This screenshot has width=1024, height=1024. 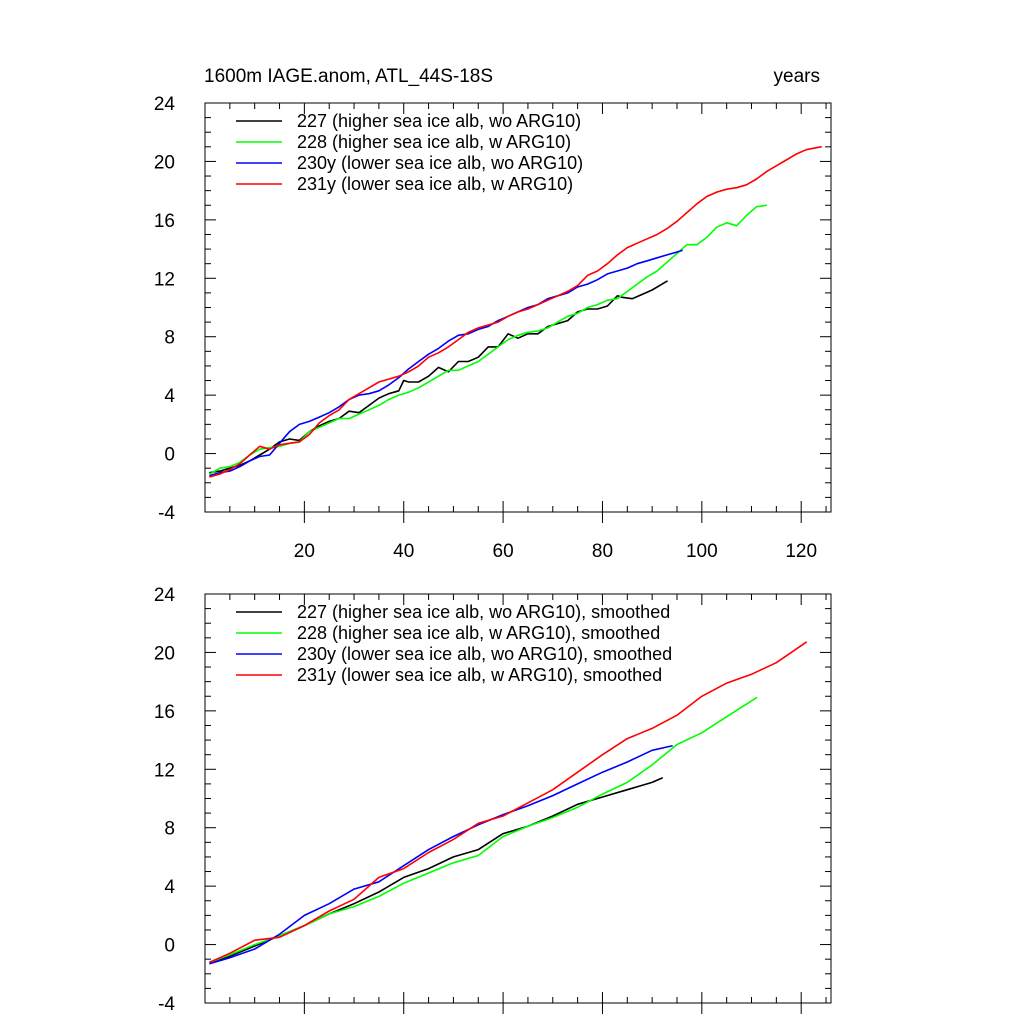 What do you see at coordinates (435, 184) in the screenshot?
I see `legend-label: 231y (lower sea ice alb, w ARG10)` at bounding box center [435, 184].